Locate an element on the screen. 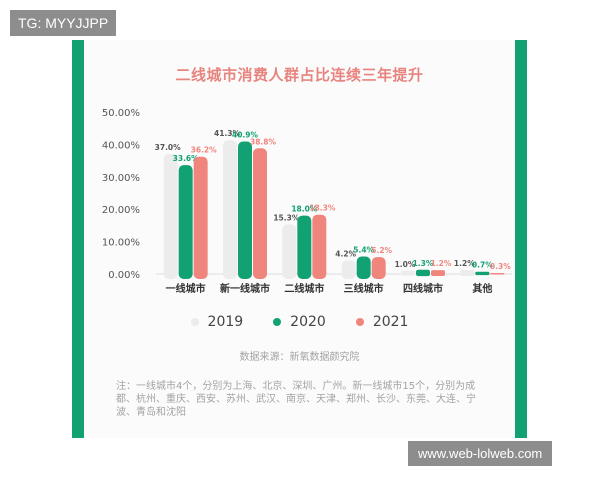 Image resolution: width=600 pixels, height=480 pixels. data-label: 18.0% is located at coordinates (304, 209).